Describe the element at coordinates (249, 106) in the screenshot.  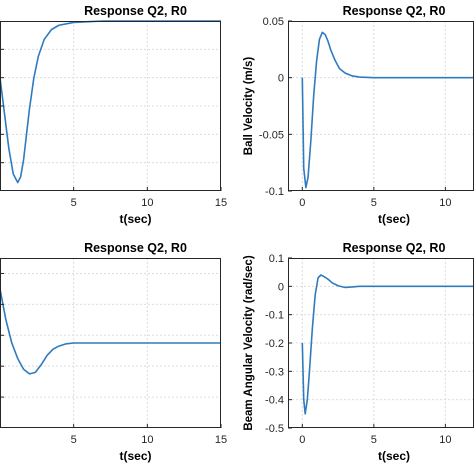
I see `y-axis-label: Ball Velocity (m/s)` at that location.